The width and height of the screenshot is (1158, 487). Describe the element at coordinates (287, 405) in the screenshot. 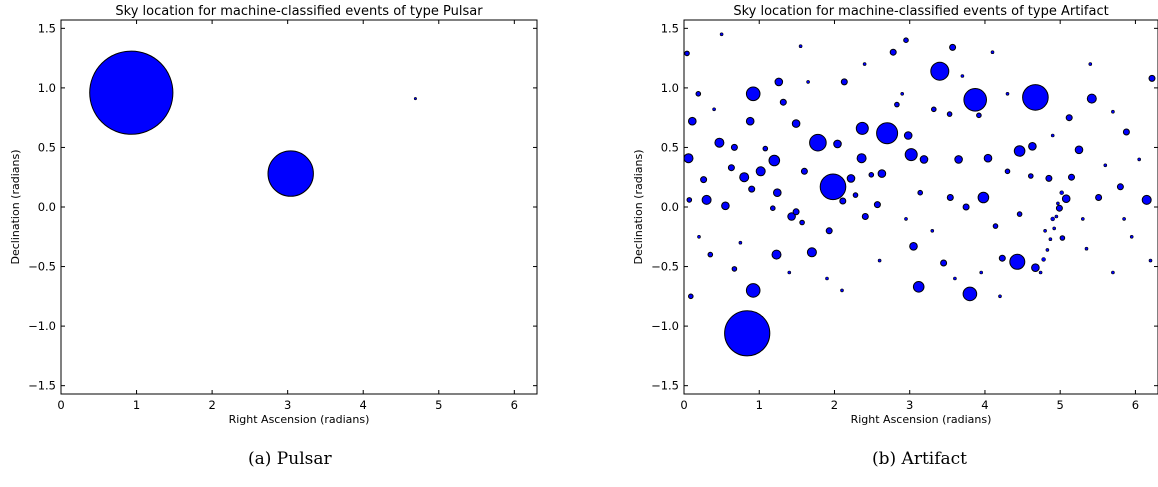

I see `x-tick-label: 3` at that location.